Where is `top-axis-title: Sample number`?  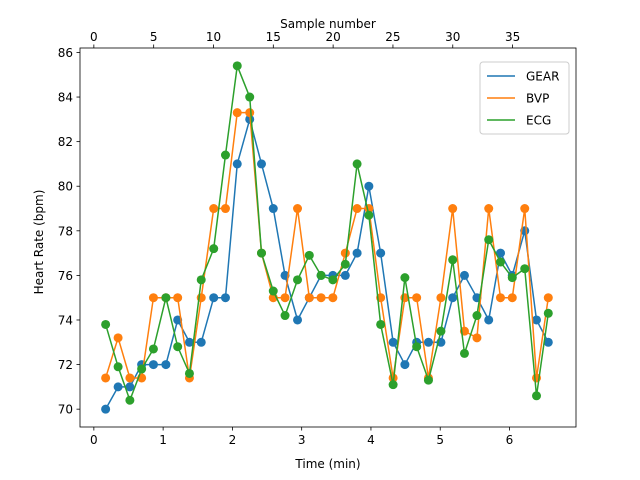 top-axis-title: Sample number is located at coordinates (328, 24).